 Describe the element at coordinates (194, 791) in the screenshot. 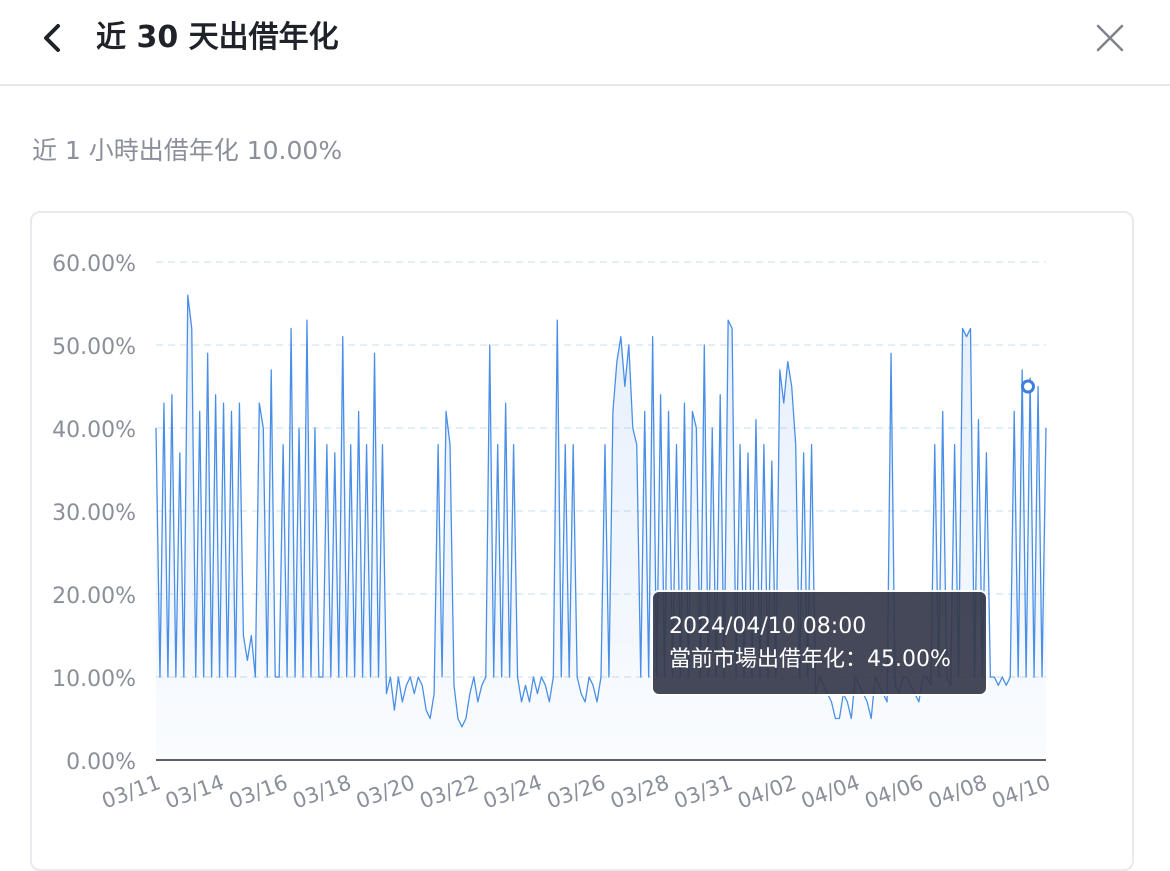

I see `x-tick-label: 03/14` at that location.